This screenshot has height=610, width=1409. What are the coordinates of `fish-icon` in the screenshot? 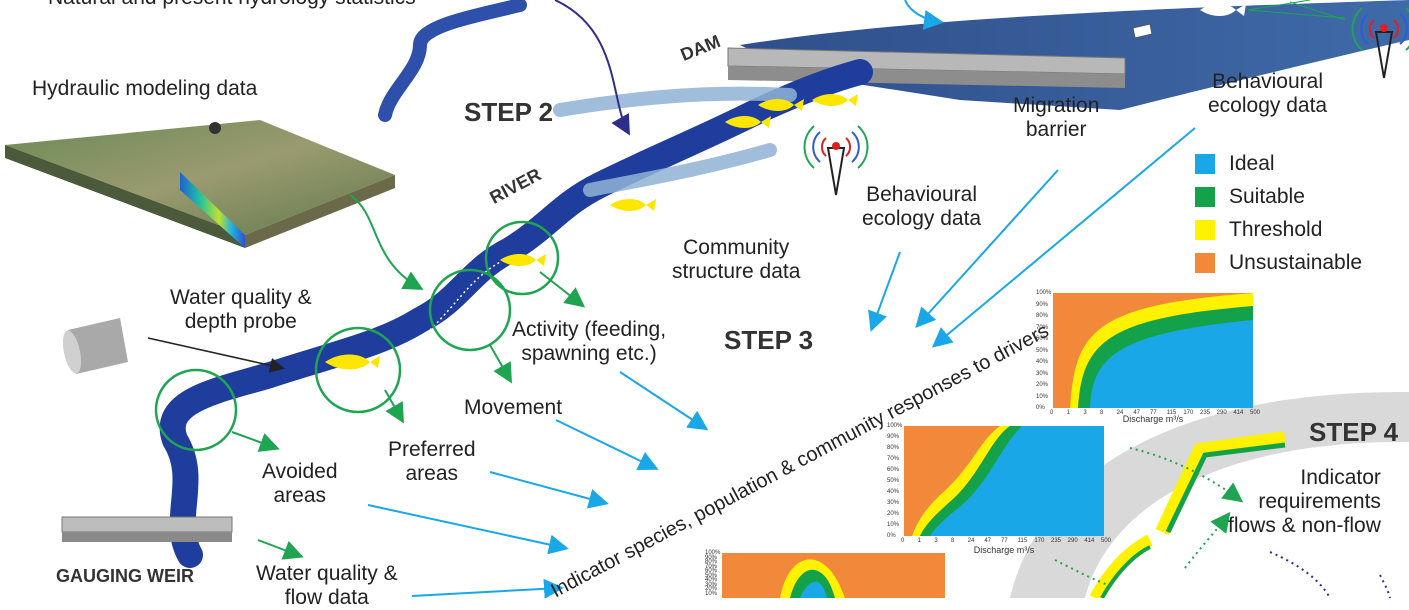 It's located at (1223, 10).